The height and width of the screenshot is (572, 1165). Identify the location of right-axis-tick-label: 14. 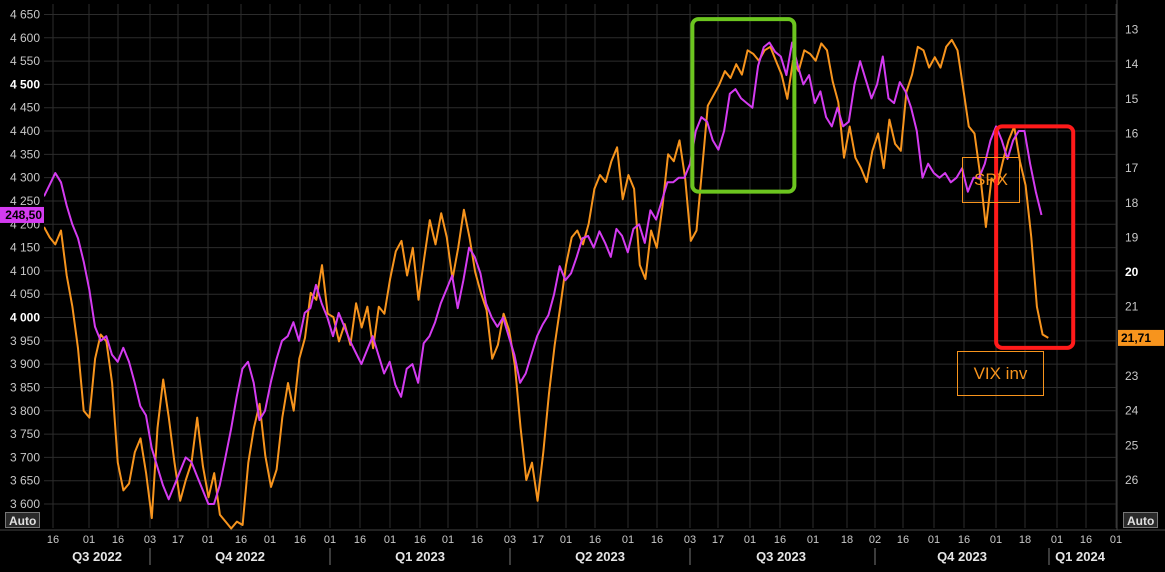
(1132, 64).